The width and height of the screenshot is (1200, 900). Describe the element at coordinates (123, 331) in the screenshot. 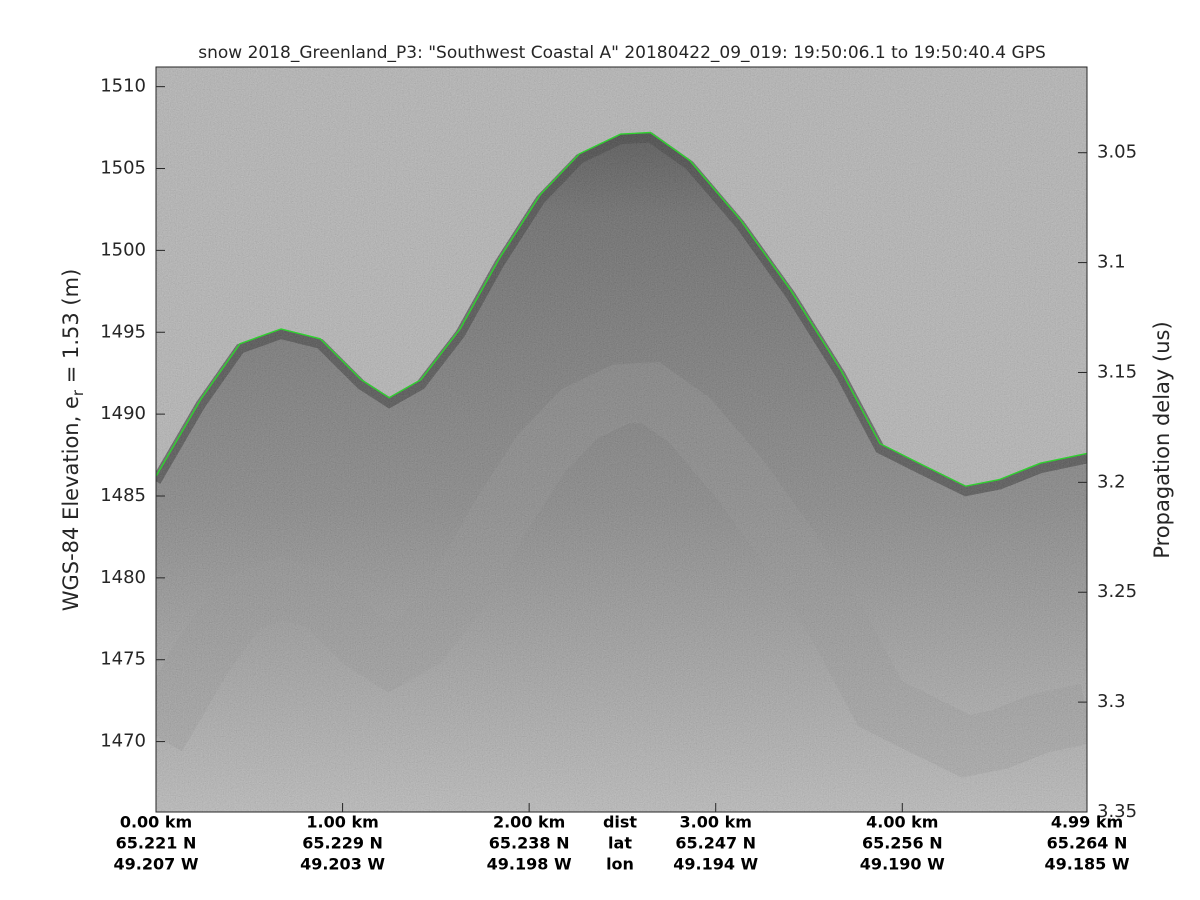

I see `y-tick-label: 1495` at that location.